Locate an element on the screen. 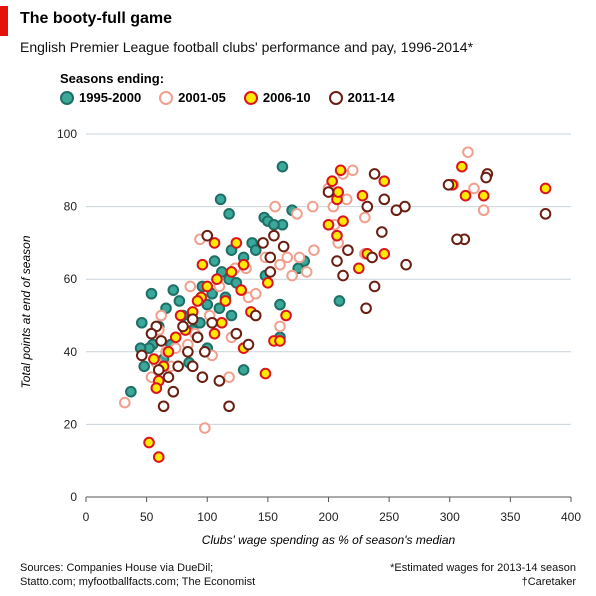  chart-title: The booty-full game is located at coordinates (96, 18).